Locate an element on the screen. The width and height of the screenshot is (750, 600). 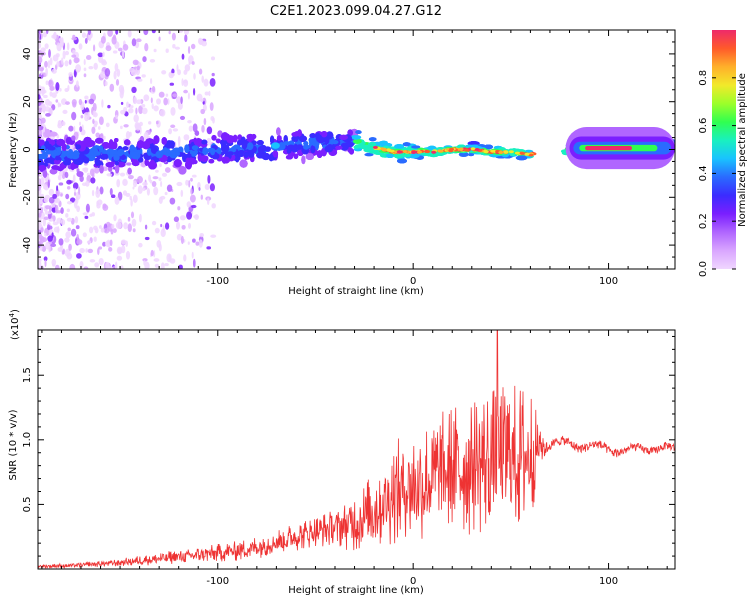
snr-y-label: SNR (10 * v/v) is located at coordinates (13, 444).